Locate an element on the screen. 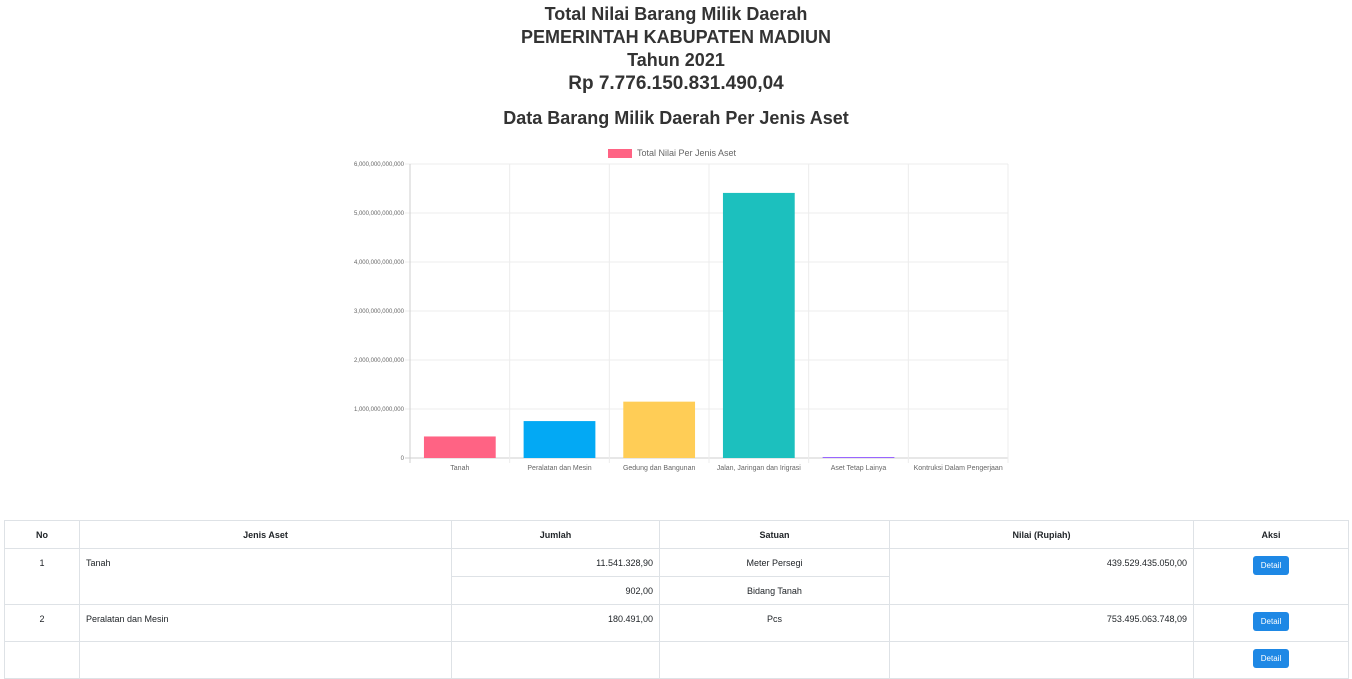  col-header-aksi: Aksi is located at coordinates (1271, 534).